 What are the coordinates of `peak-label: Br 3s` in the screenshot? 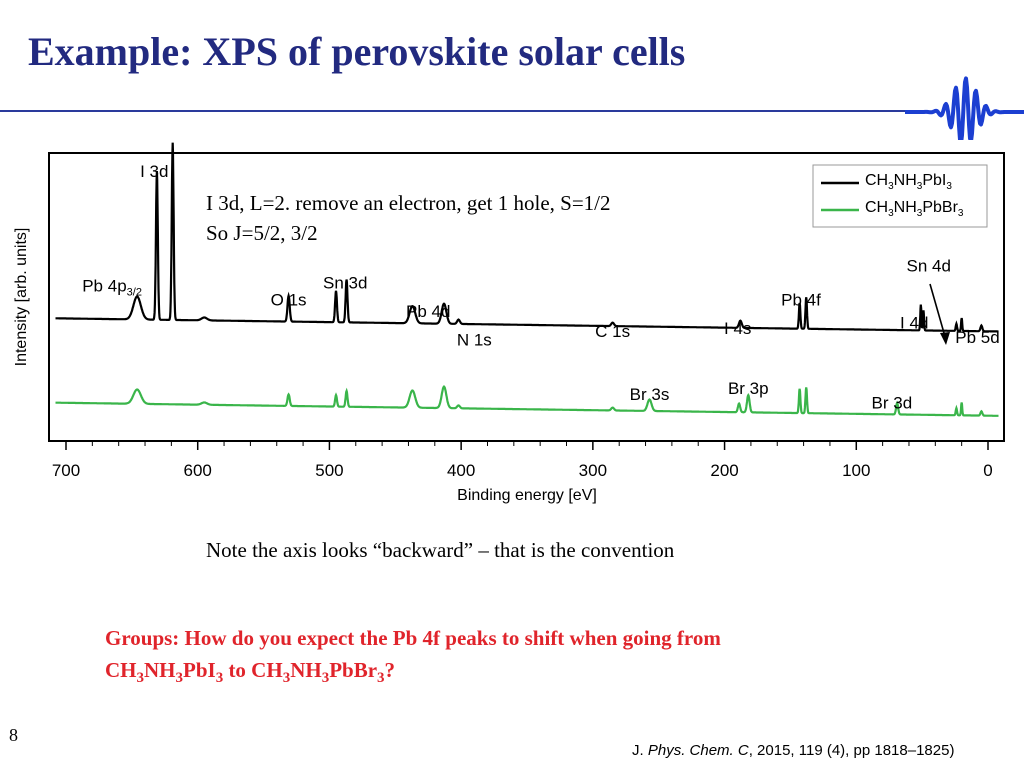 It's located at (650, 394).